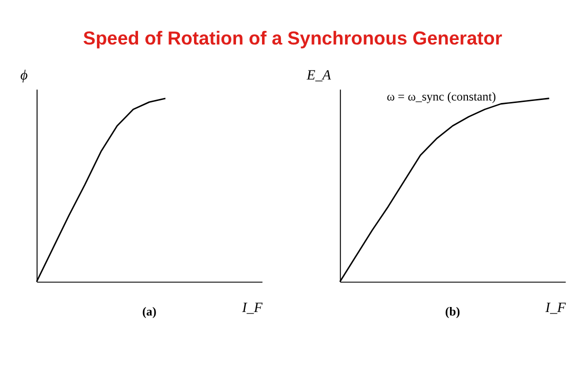  I want to click on chart-title: Speed of Rotation of a Synchronous Generator, so click(293, 38).